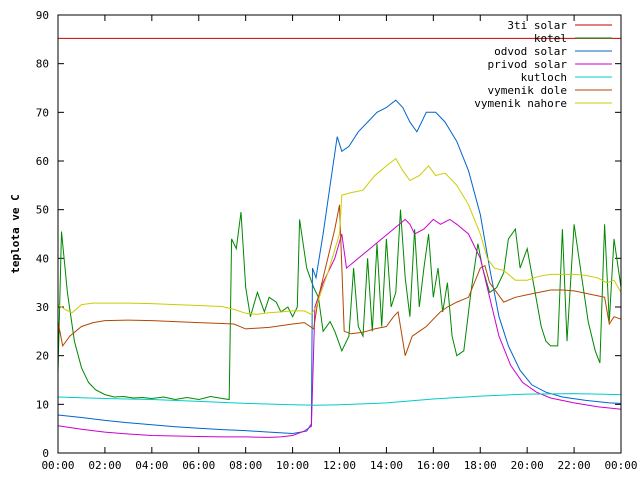 Image resolution: width=640 pixels, height=480 pixels. What do you see at coordinates (530, 51) in the screenshot?
I see `legend-label-odvod-solar: odvod solar` at bounding box center [530, 51].